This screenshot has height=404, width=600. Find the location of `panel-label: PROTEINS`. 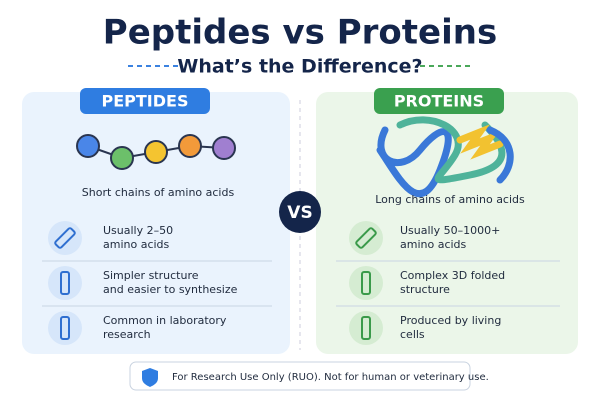

panel-label: PROTEINS is located at coordinates (439, 101).